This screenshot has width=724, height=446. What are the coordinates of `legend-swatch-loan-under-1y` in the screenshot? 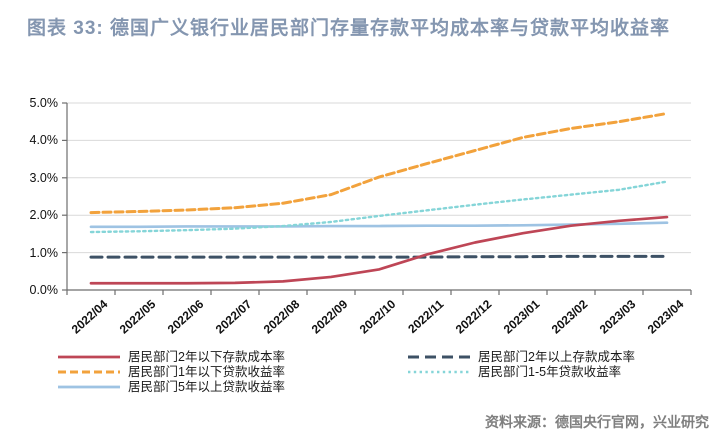 It's located at (89, 372).